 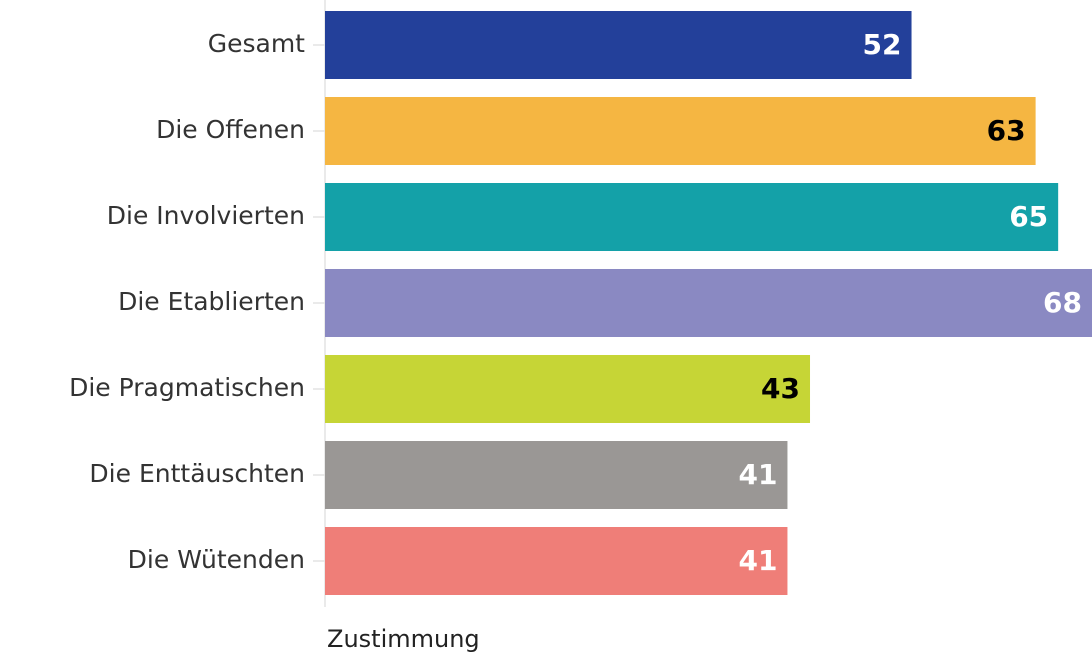 What do you see at coordinates (187, 387) in the screenshot?
I see `y-tick-label: Die Pragmatischen` at bounding box center [187, 387].